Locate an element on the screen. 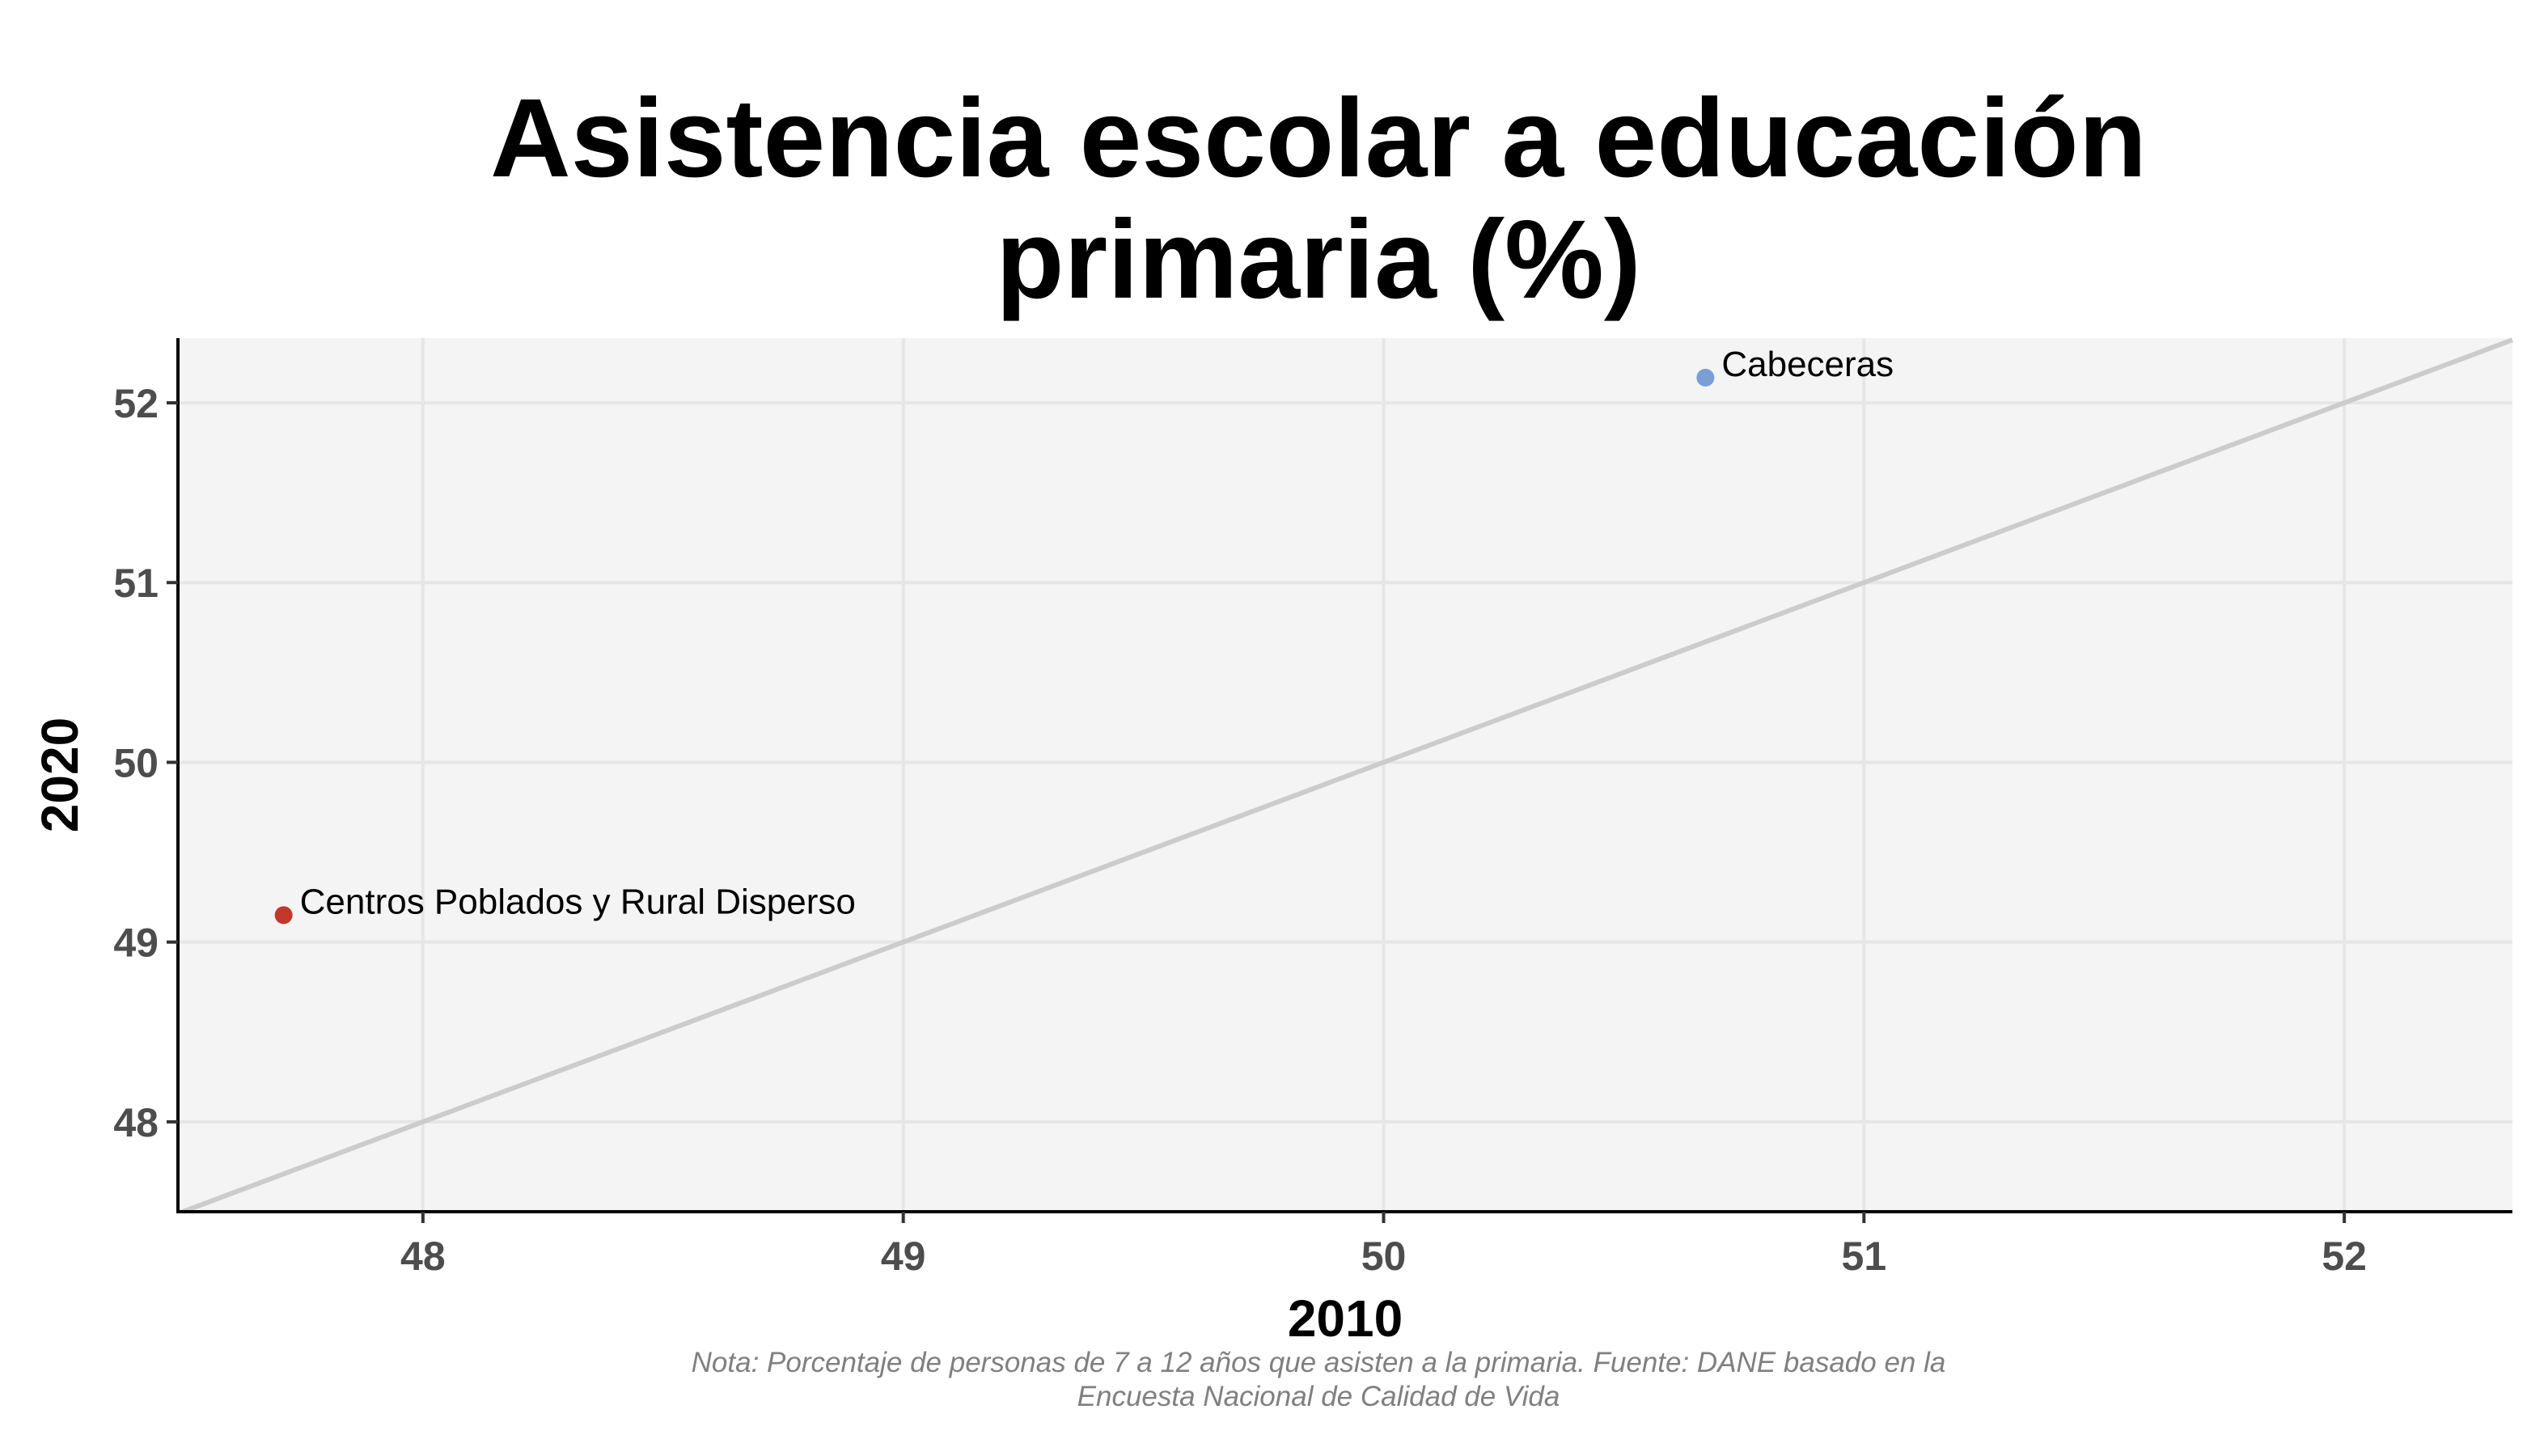 Image resolution: width=2548 pixels, height=1456 pixels. chart-note-line-2: Encuesta Nacional de Calidad de Vida is located at coordinates (1318, 1396).